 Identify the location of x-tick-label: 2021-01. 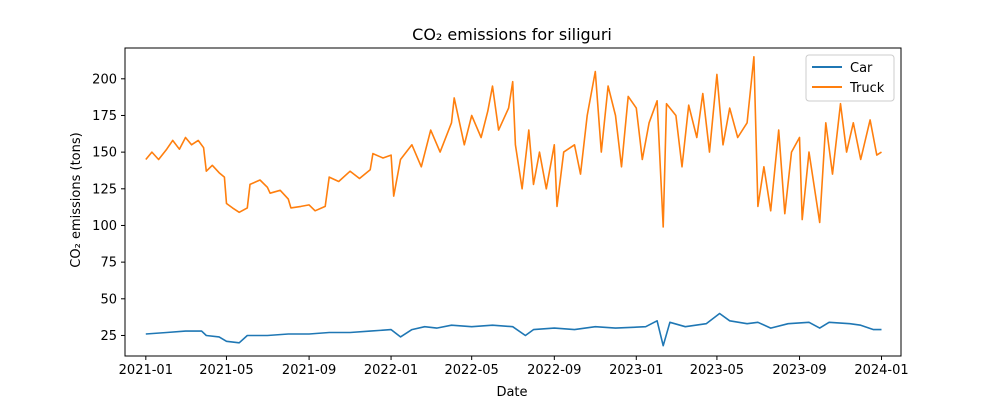
(146, 370).